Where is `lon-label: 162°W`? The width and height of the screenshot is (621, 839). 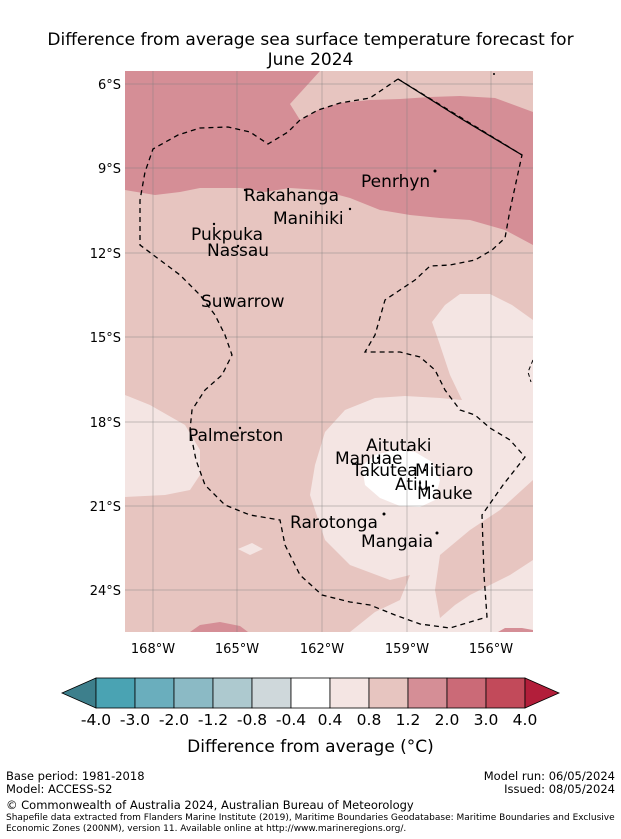 lon-label: 162°W is located at coordinates (322, 649).